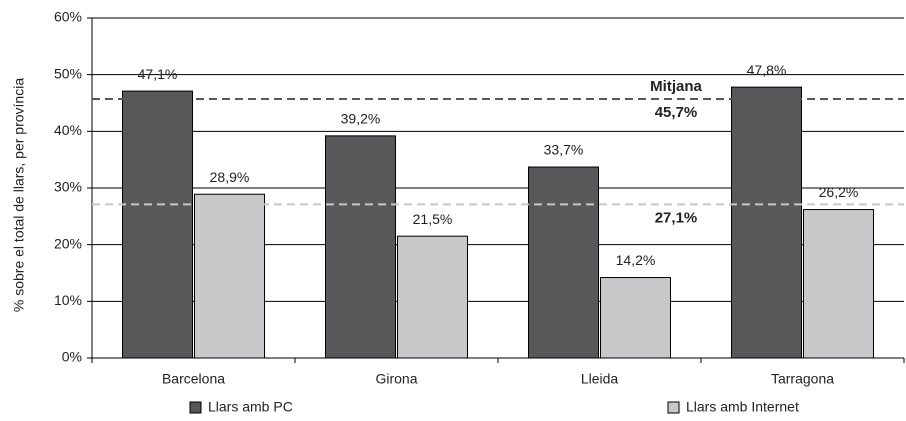 The height and width of the screenshot is (421, 906). What do you see at coordinates (68, 73) in the screenshot?
I see `y-tick-label: 50%` at bounding box center [68, 73].